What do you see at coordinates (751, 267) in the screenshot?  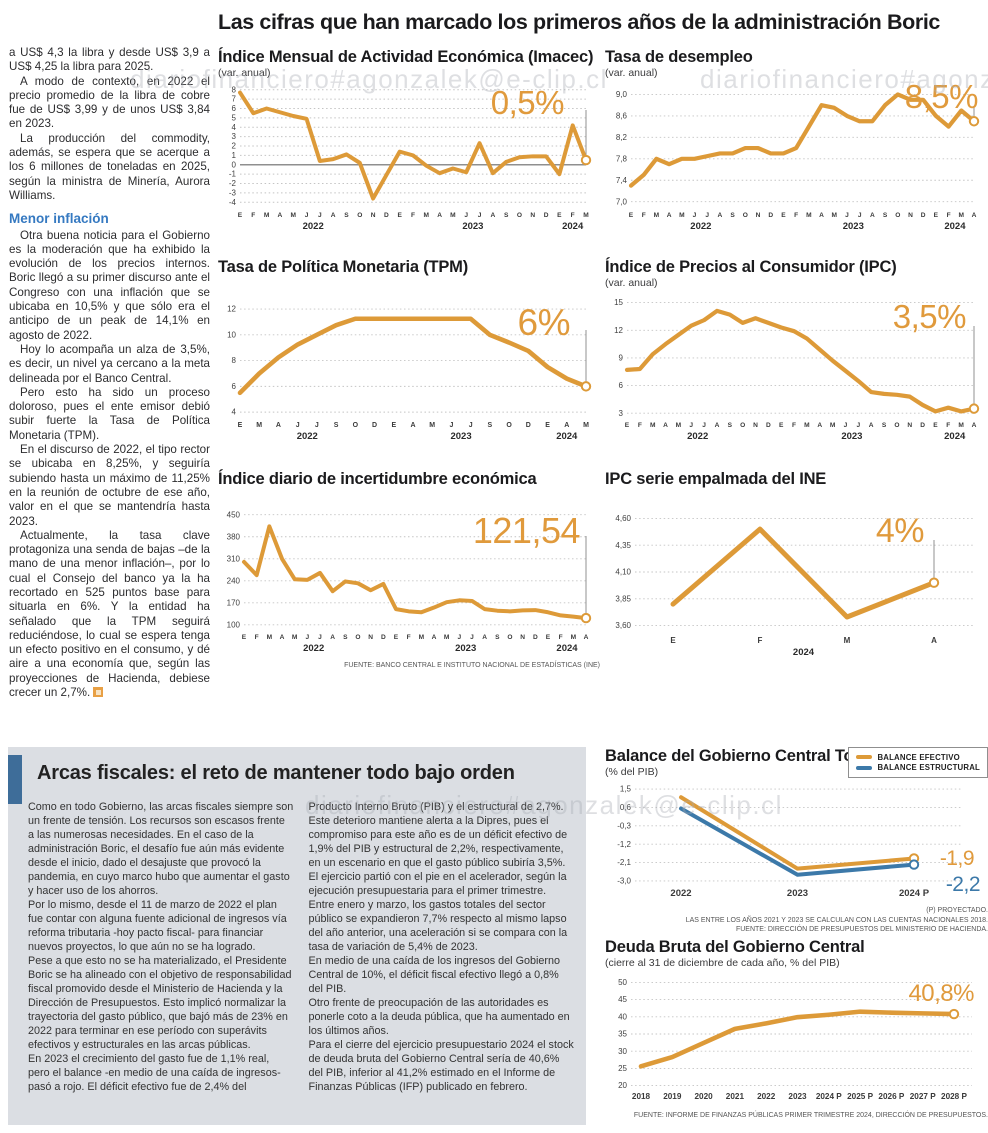 I see `chart-title: Índice de Precios al Consumidor (IPC)` at bounding box center [751, 267].